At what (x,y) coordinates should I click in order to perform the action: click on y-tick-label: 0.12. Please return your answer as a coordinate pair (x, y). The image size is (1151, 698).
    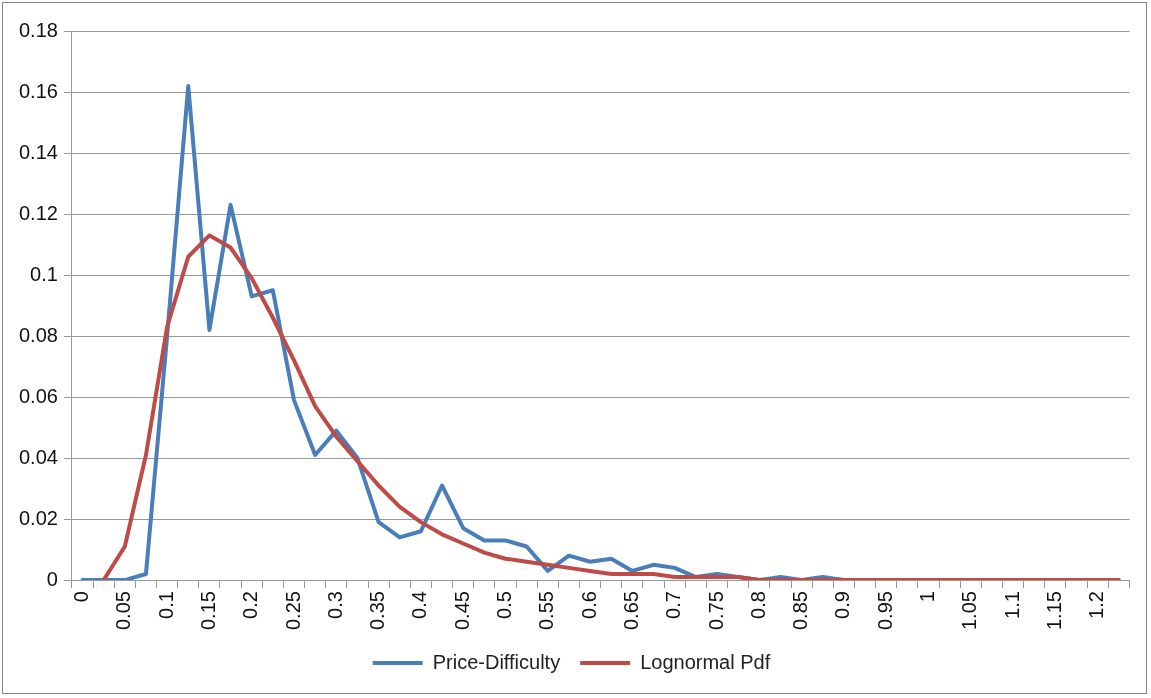
    Looking at the image, I should click on (38, 212).